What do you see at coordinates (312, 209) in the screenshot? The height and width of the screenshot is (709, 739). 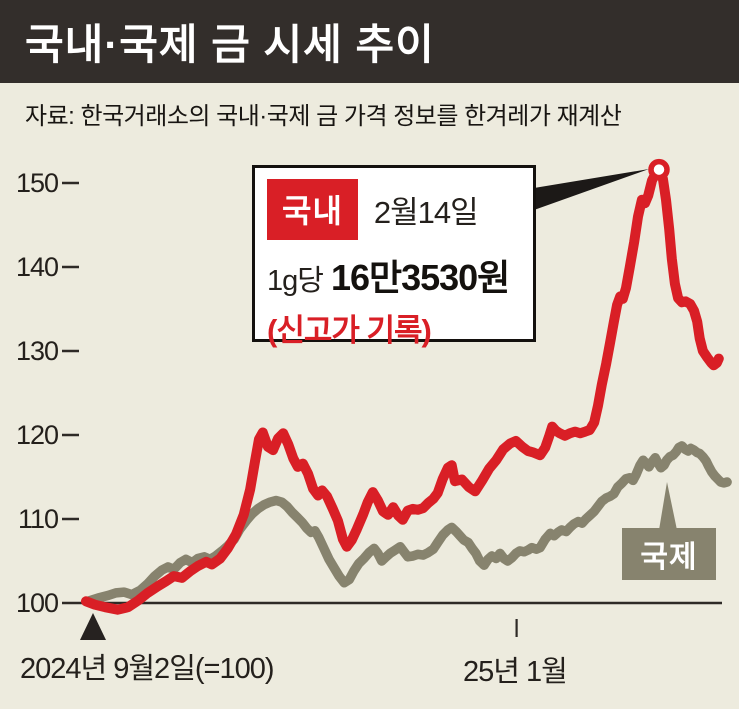 I see `domestic-badge: 국내` at bounding box center [312, 209].